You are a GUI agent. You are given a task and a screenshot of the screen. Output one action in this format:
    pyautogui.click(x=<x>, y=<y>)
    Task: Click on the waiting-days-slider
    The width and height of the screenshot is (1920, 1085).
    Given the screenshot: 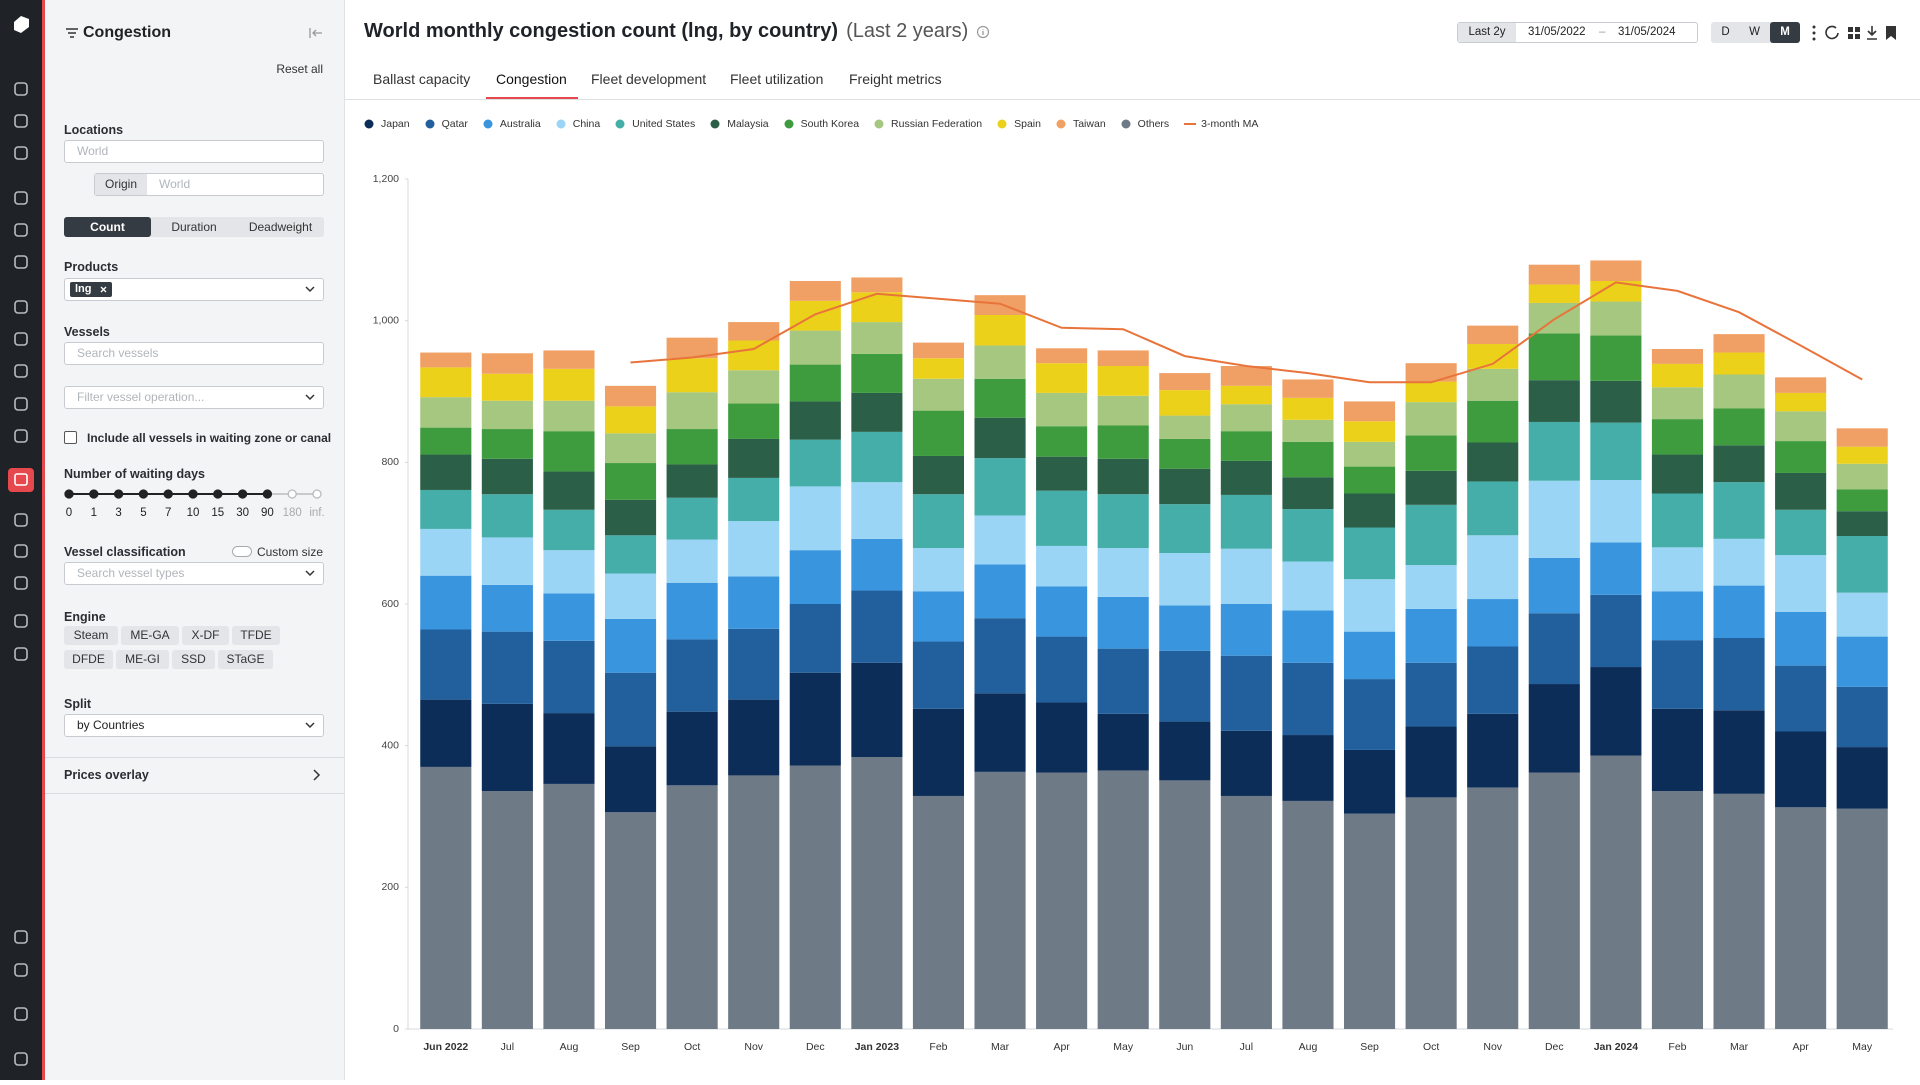 What is the action you would take?
    pyautogui.click(x=194, y=494)
    